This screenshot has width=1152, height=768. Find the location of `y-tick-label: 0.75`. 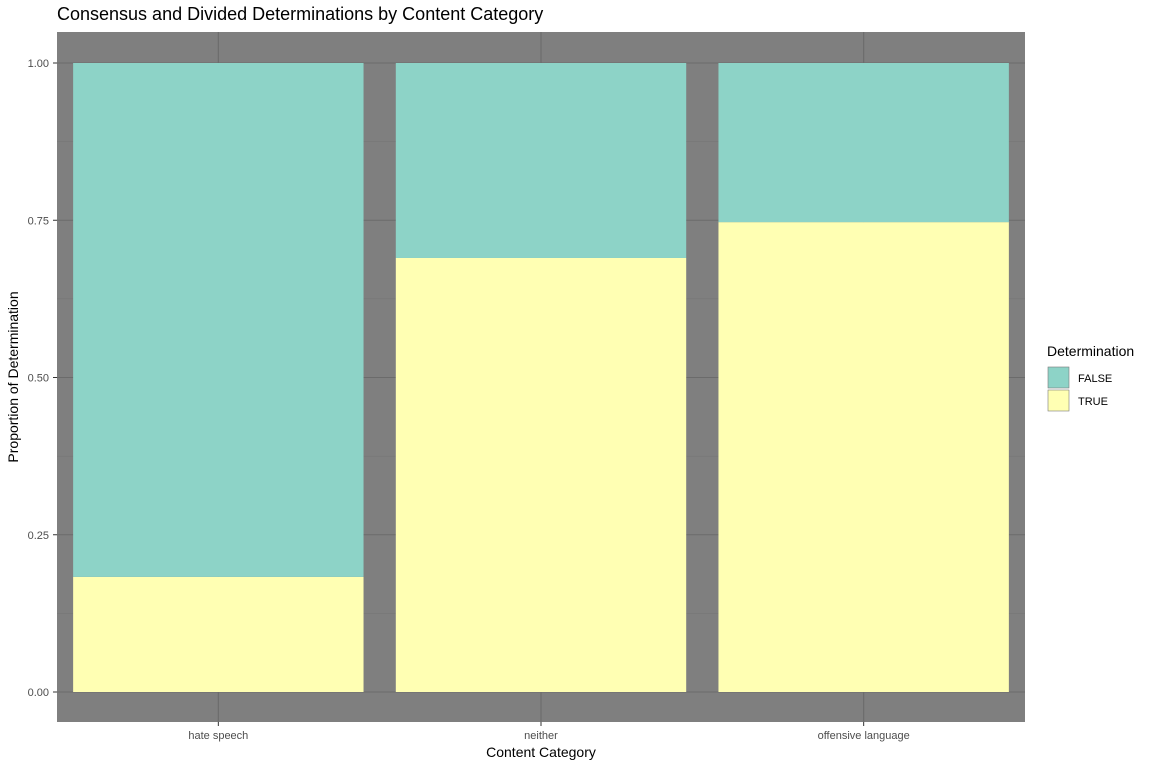

y-tick-label: 0.75 is located at coordinates (38, 221).